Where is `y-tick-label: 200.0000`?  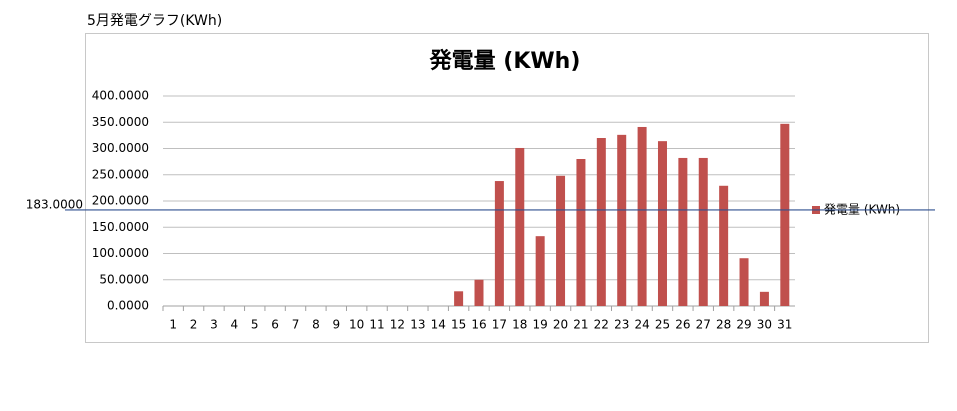
y-tick-label: 200.0000 is located at coordinates (120, 201).